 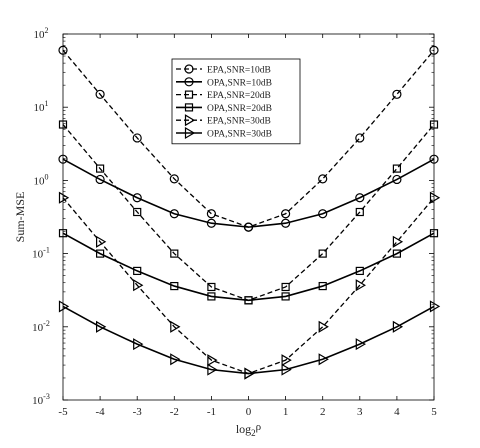 What do you see at coordinates (360, 412) in the screenshot?
I see `x-tick-label: 3` at bounding box center [360, 412].